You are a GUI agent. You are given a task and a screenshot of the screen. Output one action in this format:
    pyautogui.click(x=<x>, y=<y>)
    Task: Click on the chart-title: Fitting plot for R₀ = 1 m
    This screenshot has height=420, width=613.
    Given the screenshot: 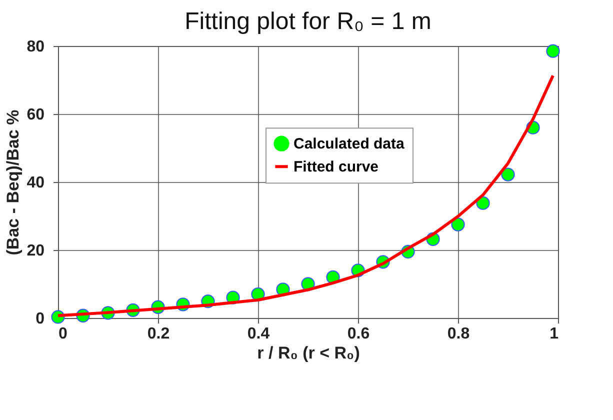 What is the action you would take?
    pyautogui.click(x=308, y=21)
    